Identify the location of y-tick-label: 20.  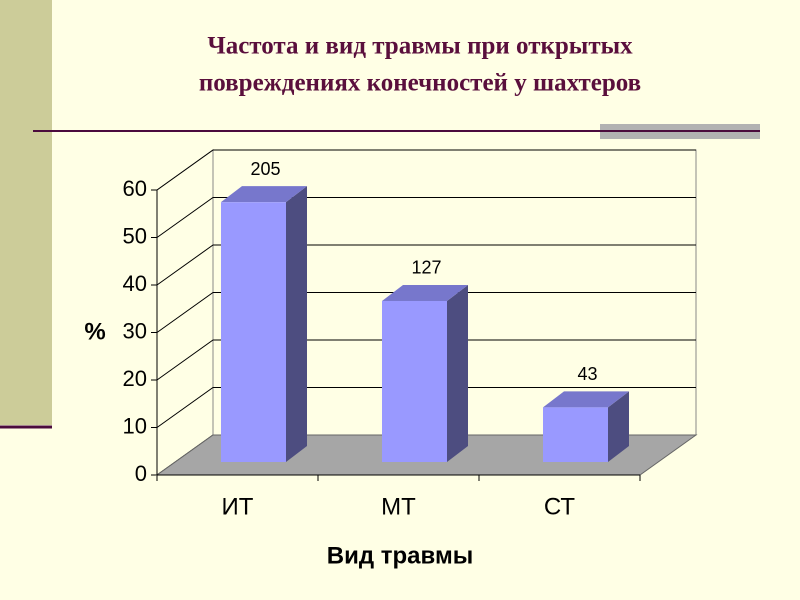
(135, 378).